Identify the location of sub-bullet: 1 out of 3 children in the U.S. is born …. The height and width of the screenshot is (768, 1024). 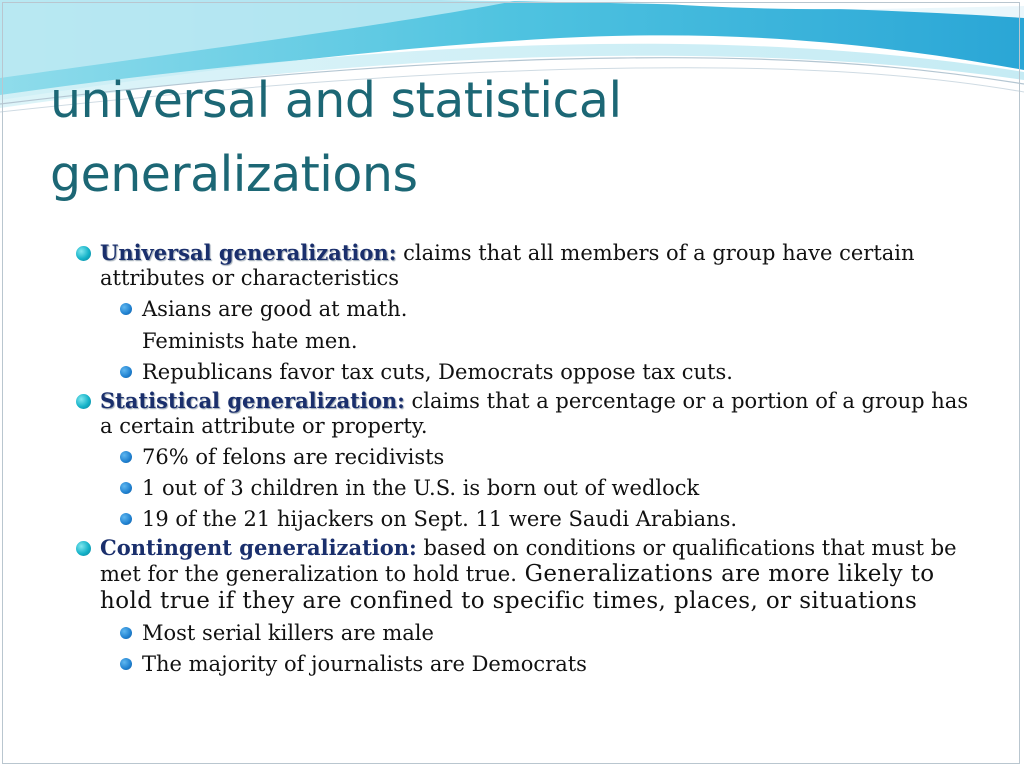
(550, 488).